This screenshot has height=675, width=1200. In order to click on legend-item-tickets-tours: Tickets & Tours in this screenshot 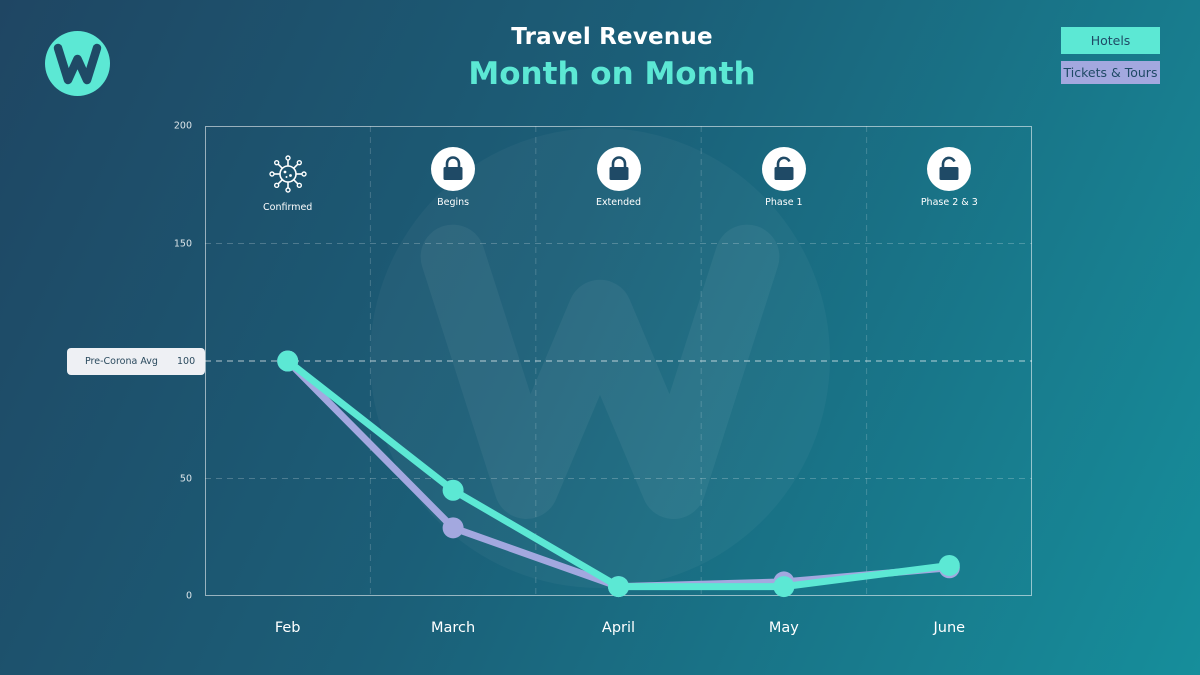, I will do `click(1110, 72)`.